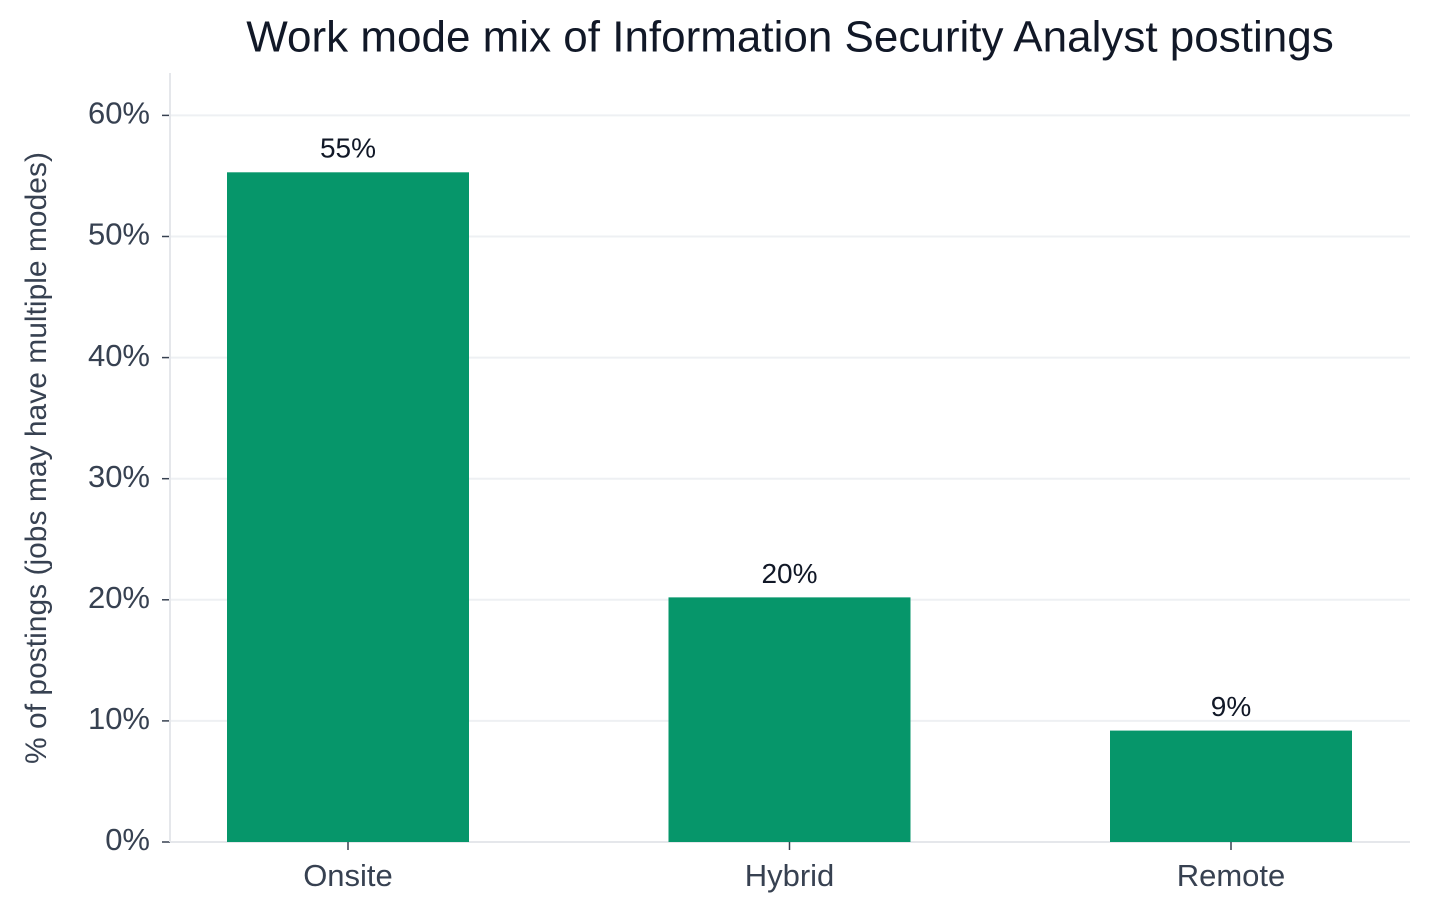 Image resolution: width=1437 pixels, height=918 pixels. Describe the element at coordinates (119, 355) in the screenshot. I see `y-tick-label: 40%` at that location.